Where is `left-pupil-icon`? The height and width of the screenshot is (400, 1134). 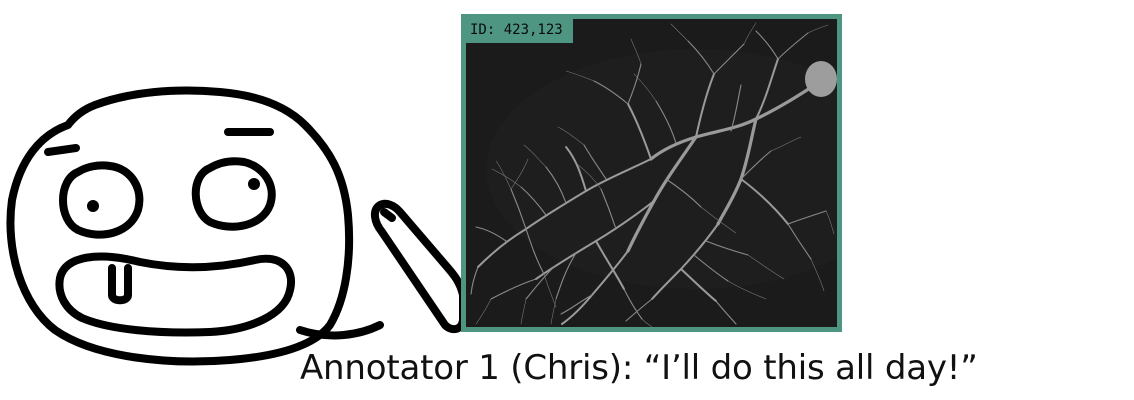 left-pupil-icon is located at coordinates (93, 206).